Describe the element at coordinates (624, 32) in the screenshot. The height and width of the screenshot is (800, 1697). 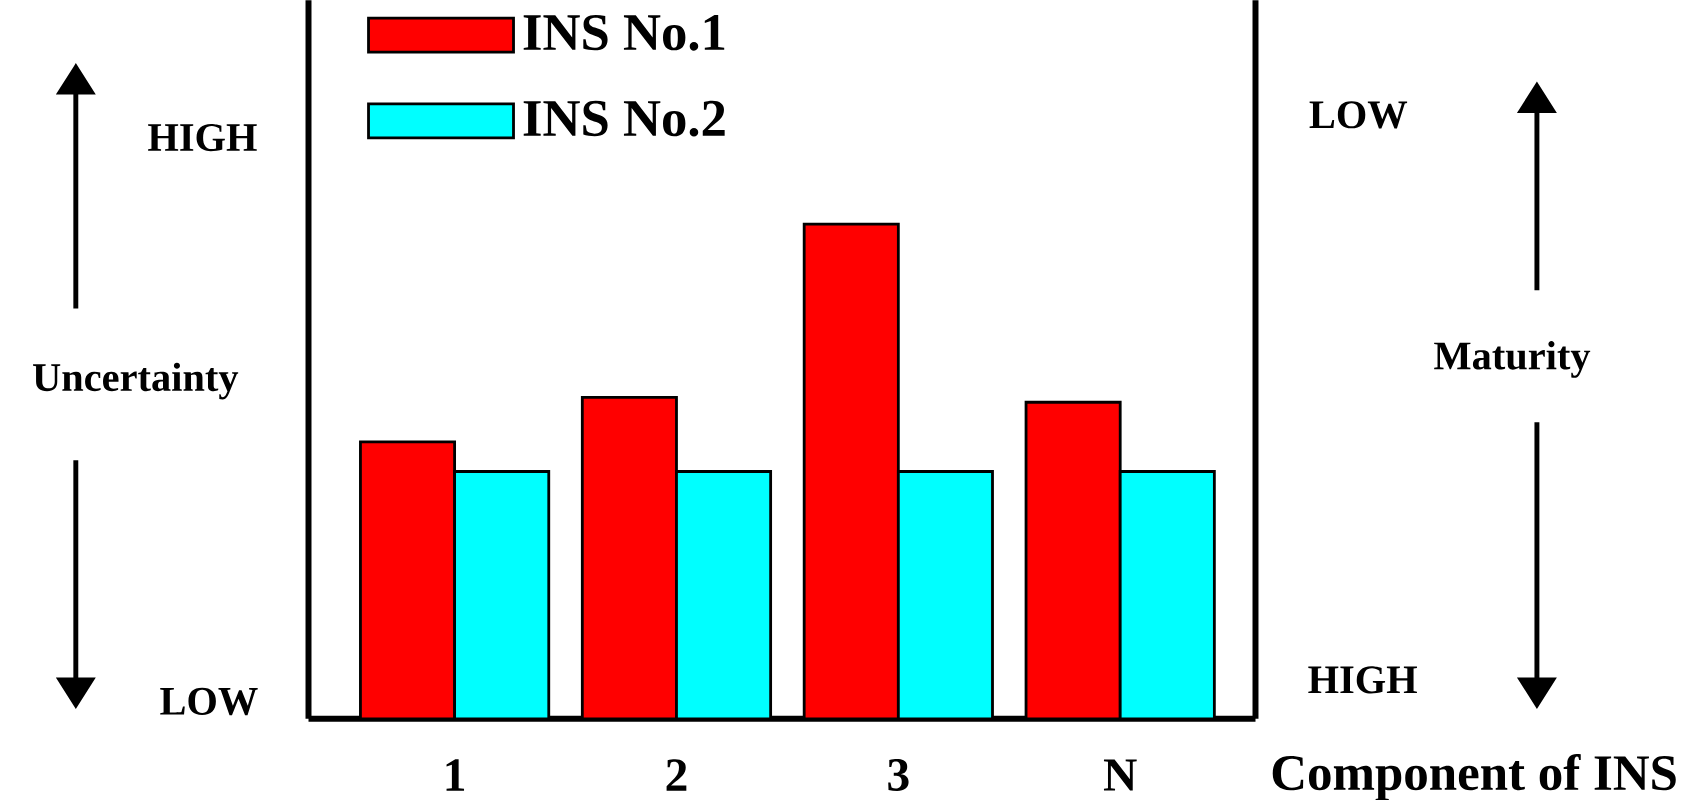
I see `legend-label: INS No.1` at that location.